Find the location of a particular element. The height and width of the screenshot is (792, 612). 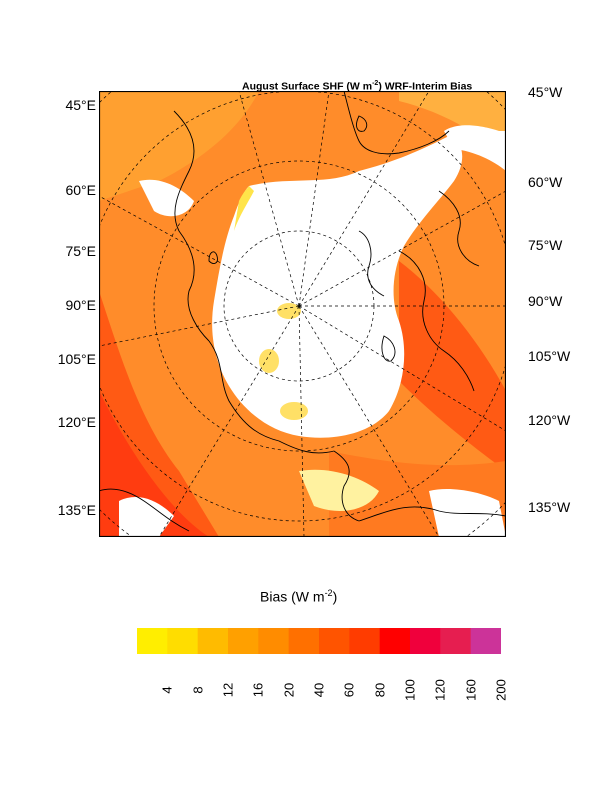

colorbar-tick-label: 40 is located at coordinates (319, 690).